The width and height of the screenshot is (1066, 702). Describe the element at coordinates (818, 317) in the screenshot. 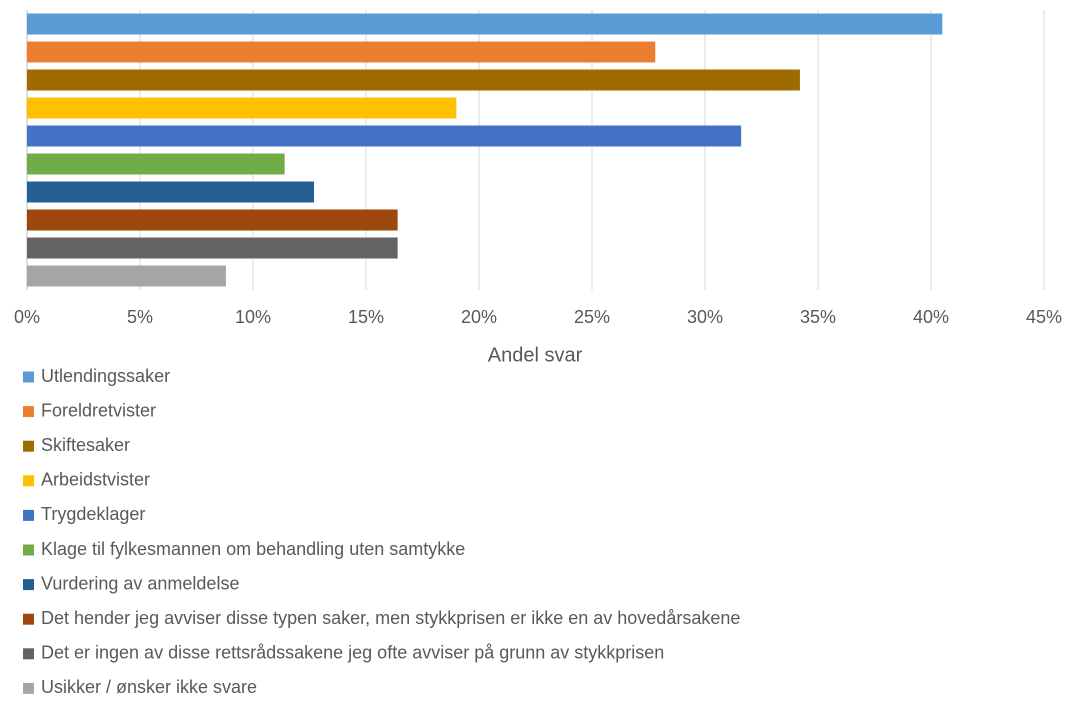

I see `x-tick-label: 35%` at that location.